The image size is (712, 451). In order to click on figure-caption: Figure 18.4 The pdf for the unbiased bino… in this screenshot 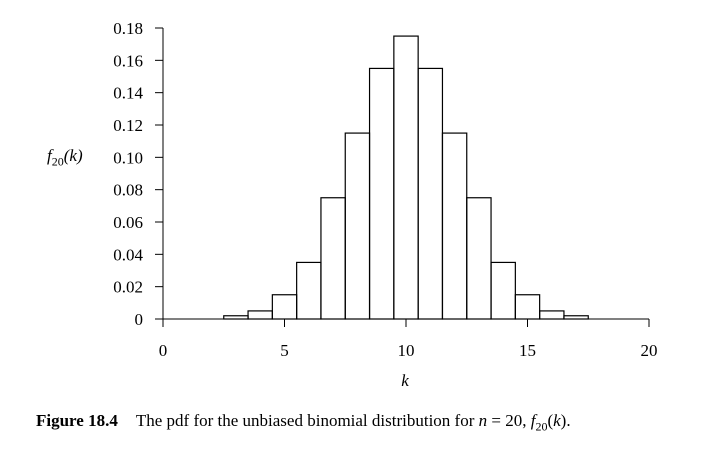, I will do `click(303, 422)`.